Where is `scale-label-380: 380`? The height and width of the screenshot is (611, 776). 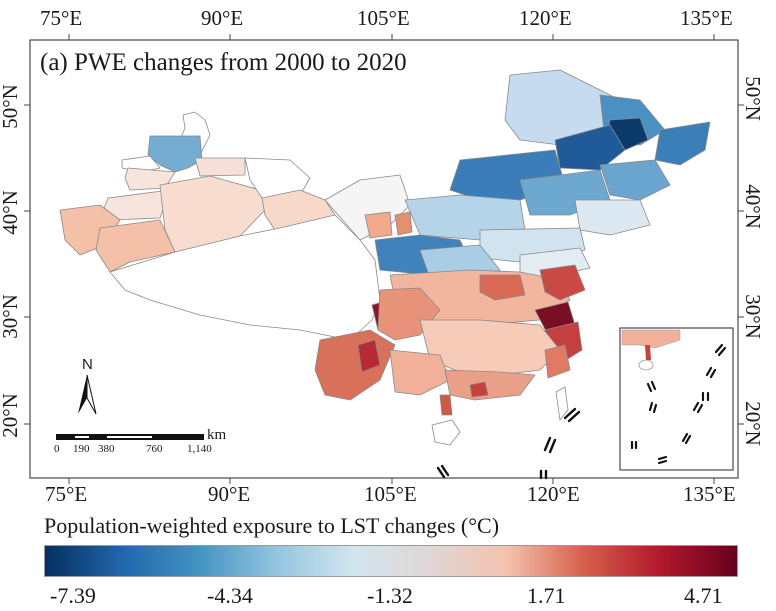 scale-label-380: 380 is located at coordinates (106, 449).